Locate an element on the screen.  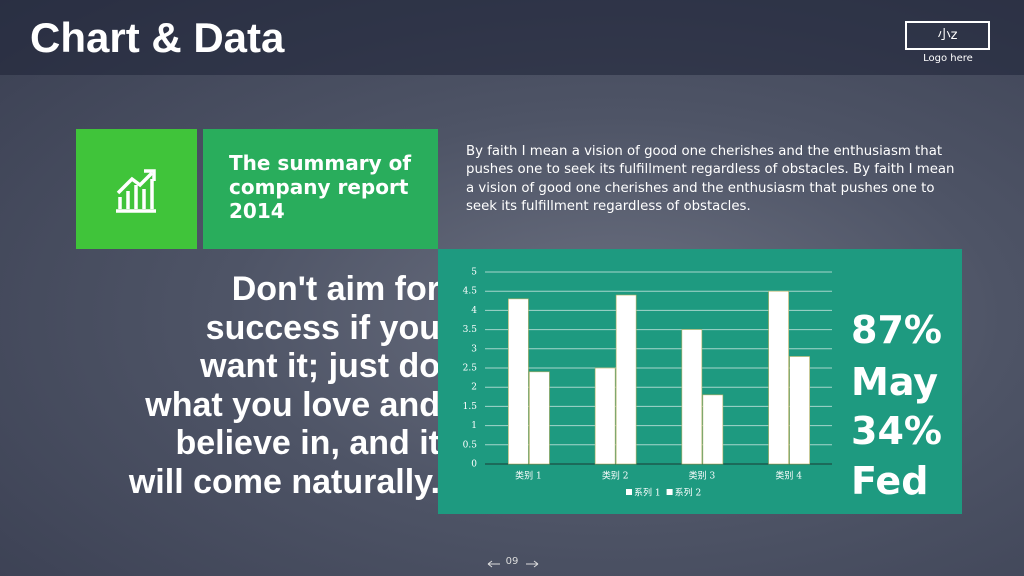
y-tick-label: 1.5 is located at coordinates (470, 407).